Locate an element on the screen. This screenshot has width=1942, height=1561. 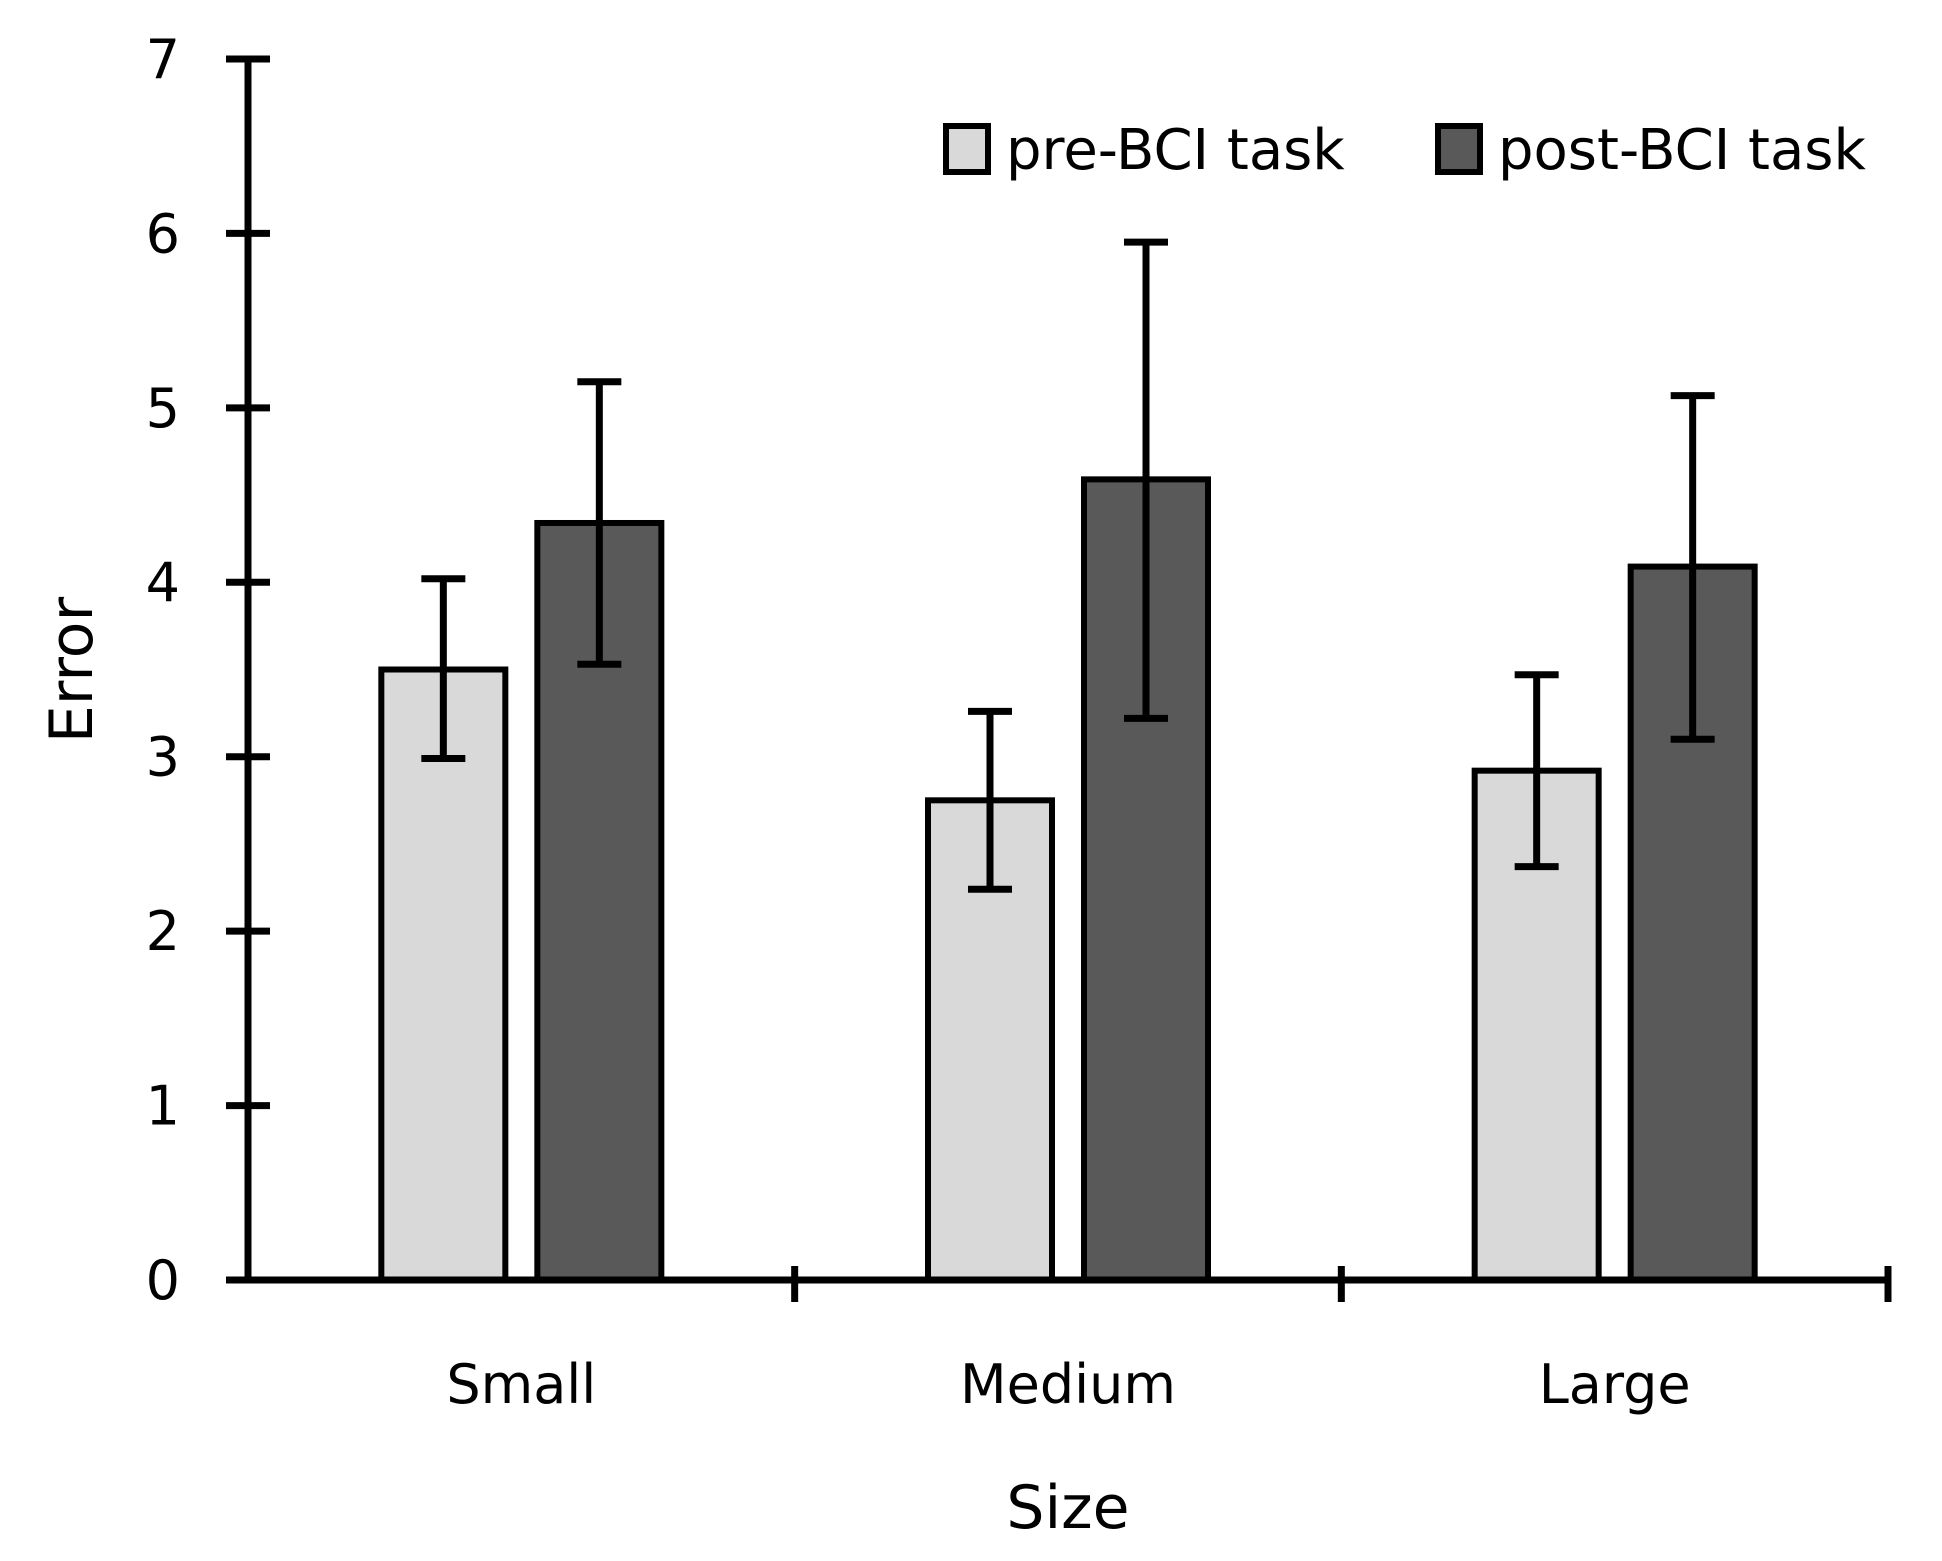
legend-label-pre-bci: pre-BCI task is located at coordinates (1175, 150).